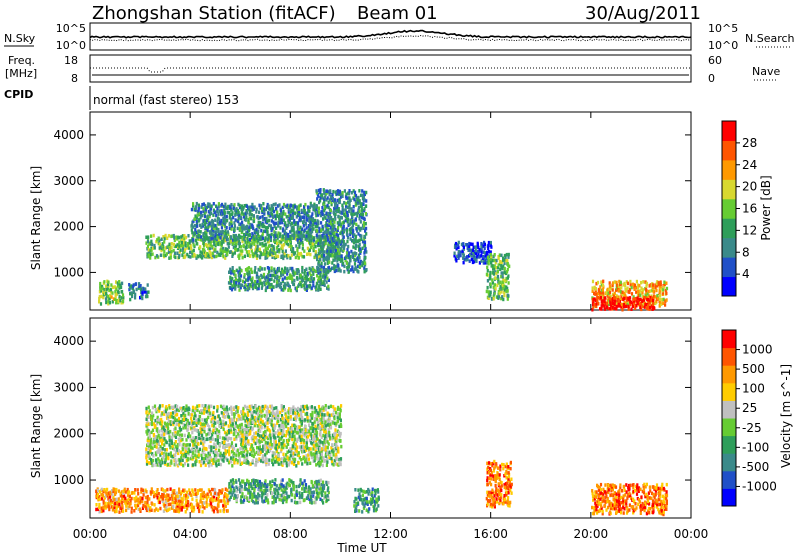 The image size is (800, 554). What do you see at coordinates (723, 45) in the screenshot?
I see `nsearch-tick-bottom: 10^0` at bounding box center [723, 45].